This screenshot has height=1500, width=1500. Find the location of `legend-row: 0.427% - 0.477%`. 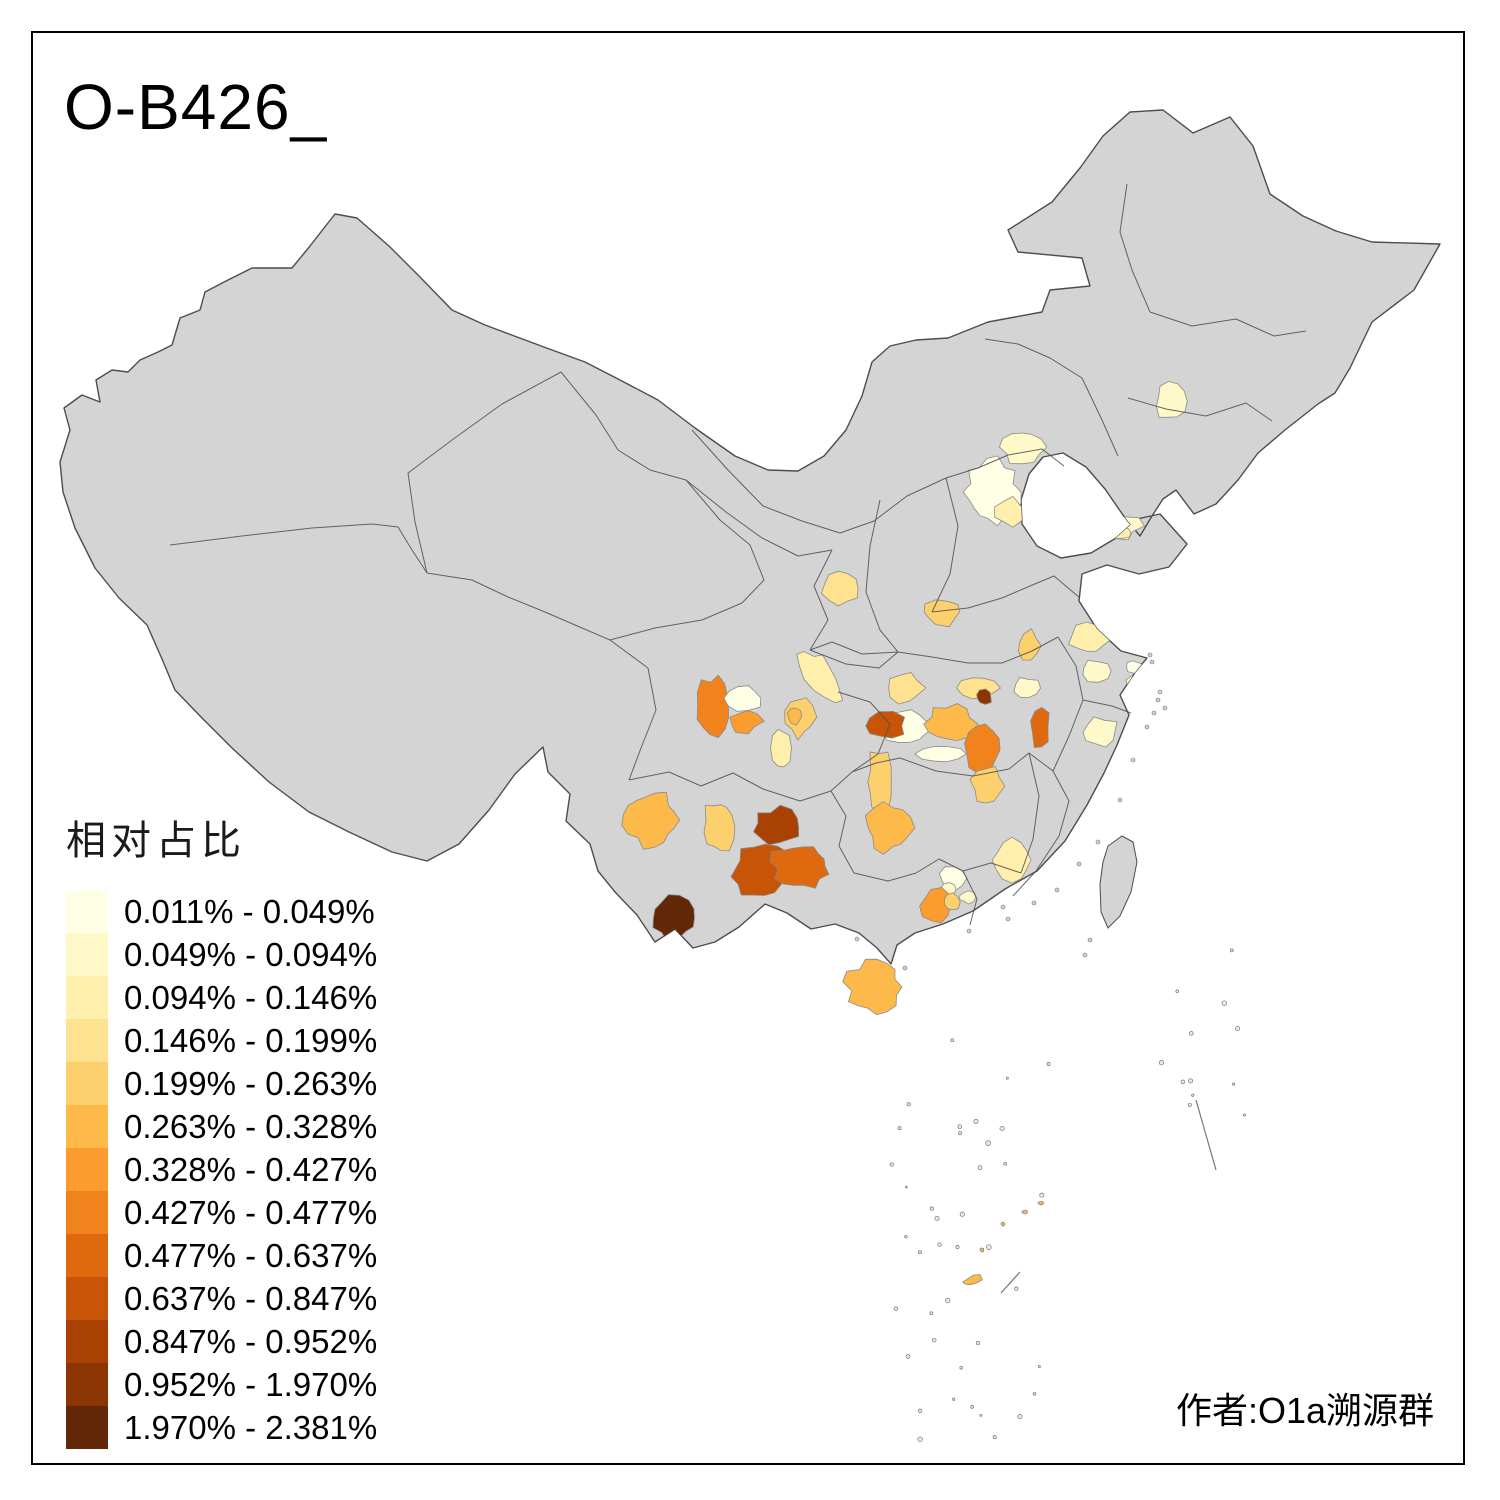

legend-row: 0.427% - 0.477% is located at coordinates (221, 1212).